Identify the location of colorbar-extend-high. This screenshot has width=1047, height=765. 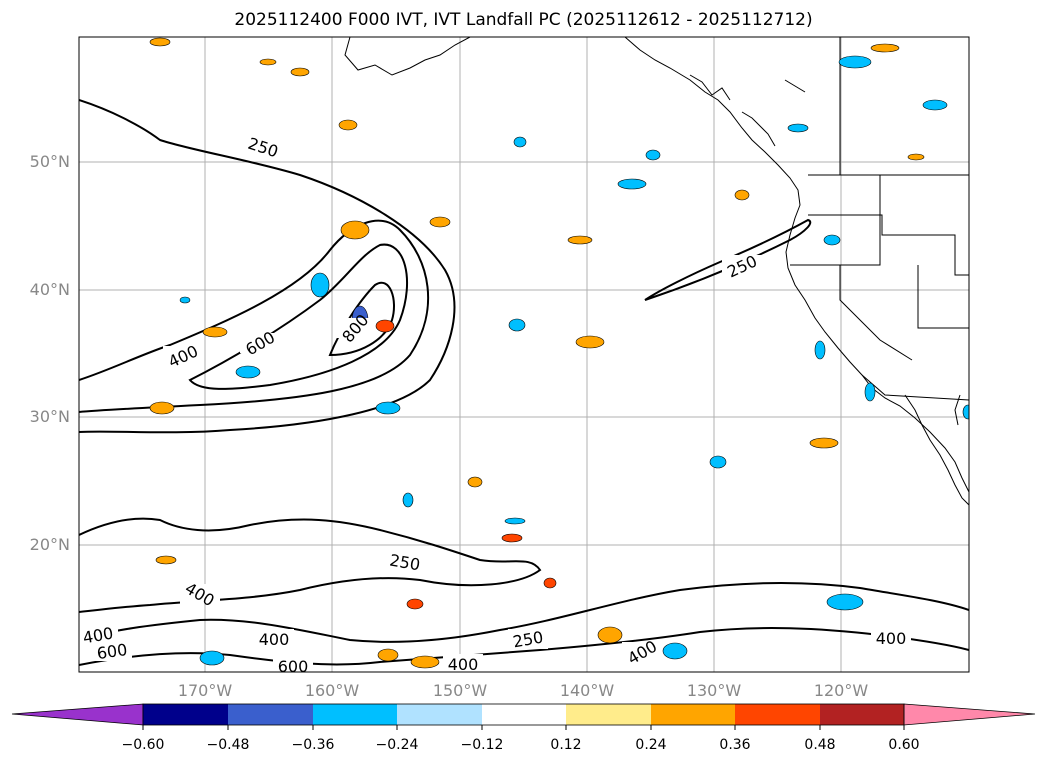
(969, 714).